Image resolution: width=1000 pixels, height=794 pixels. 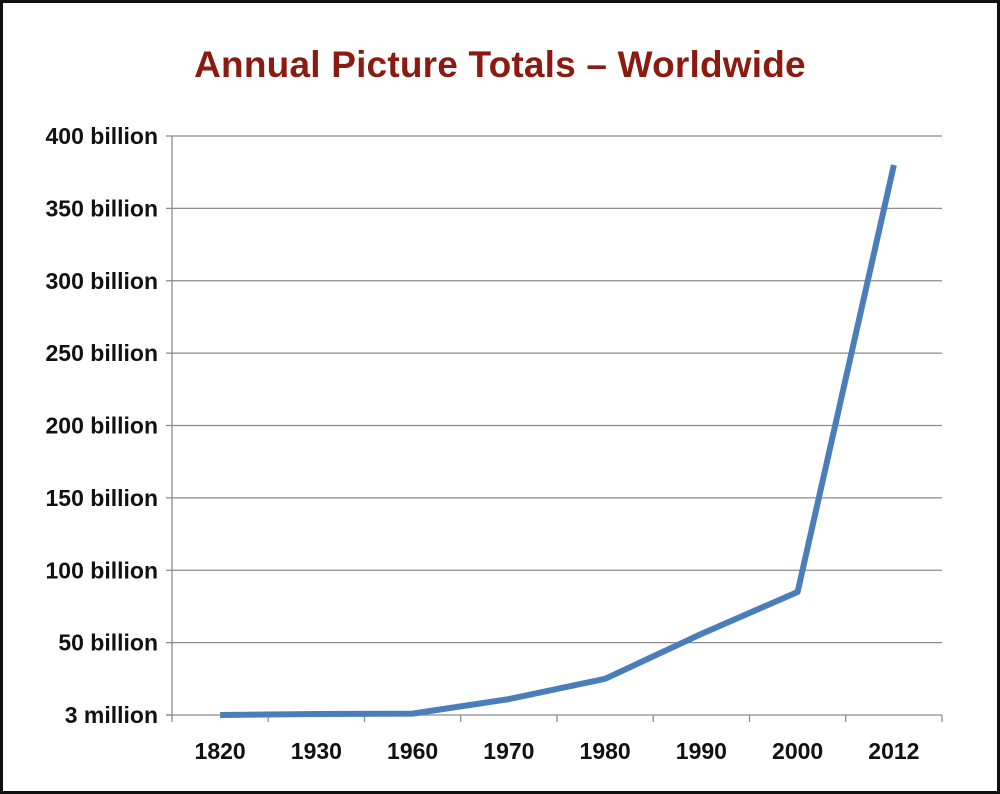 What do you see at coordinates (220, 751) in the screenshot?
I see `x-tick-label: 1820` at bounding box center [220, 751].